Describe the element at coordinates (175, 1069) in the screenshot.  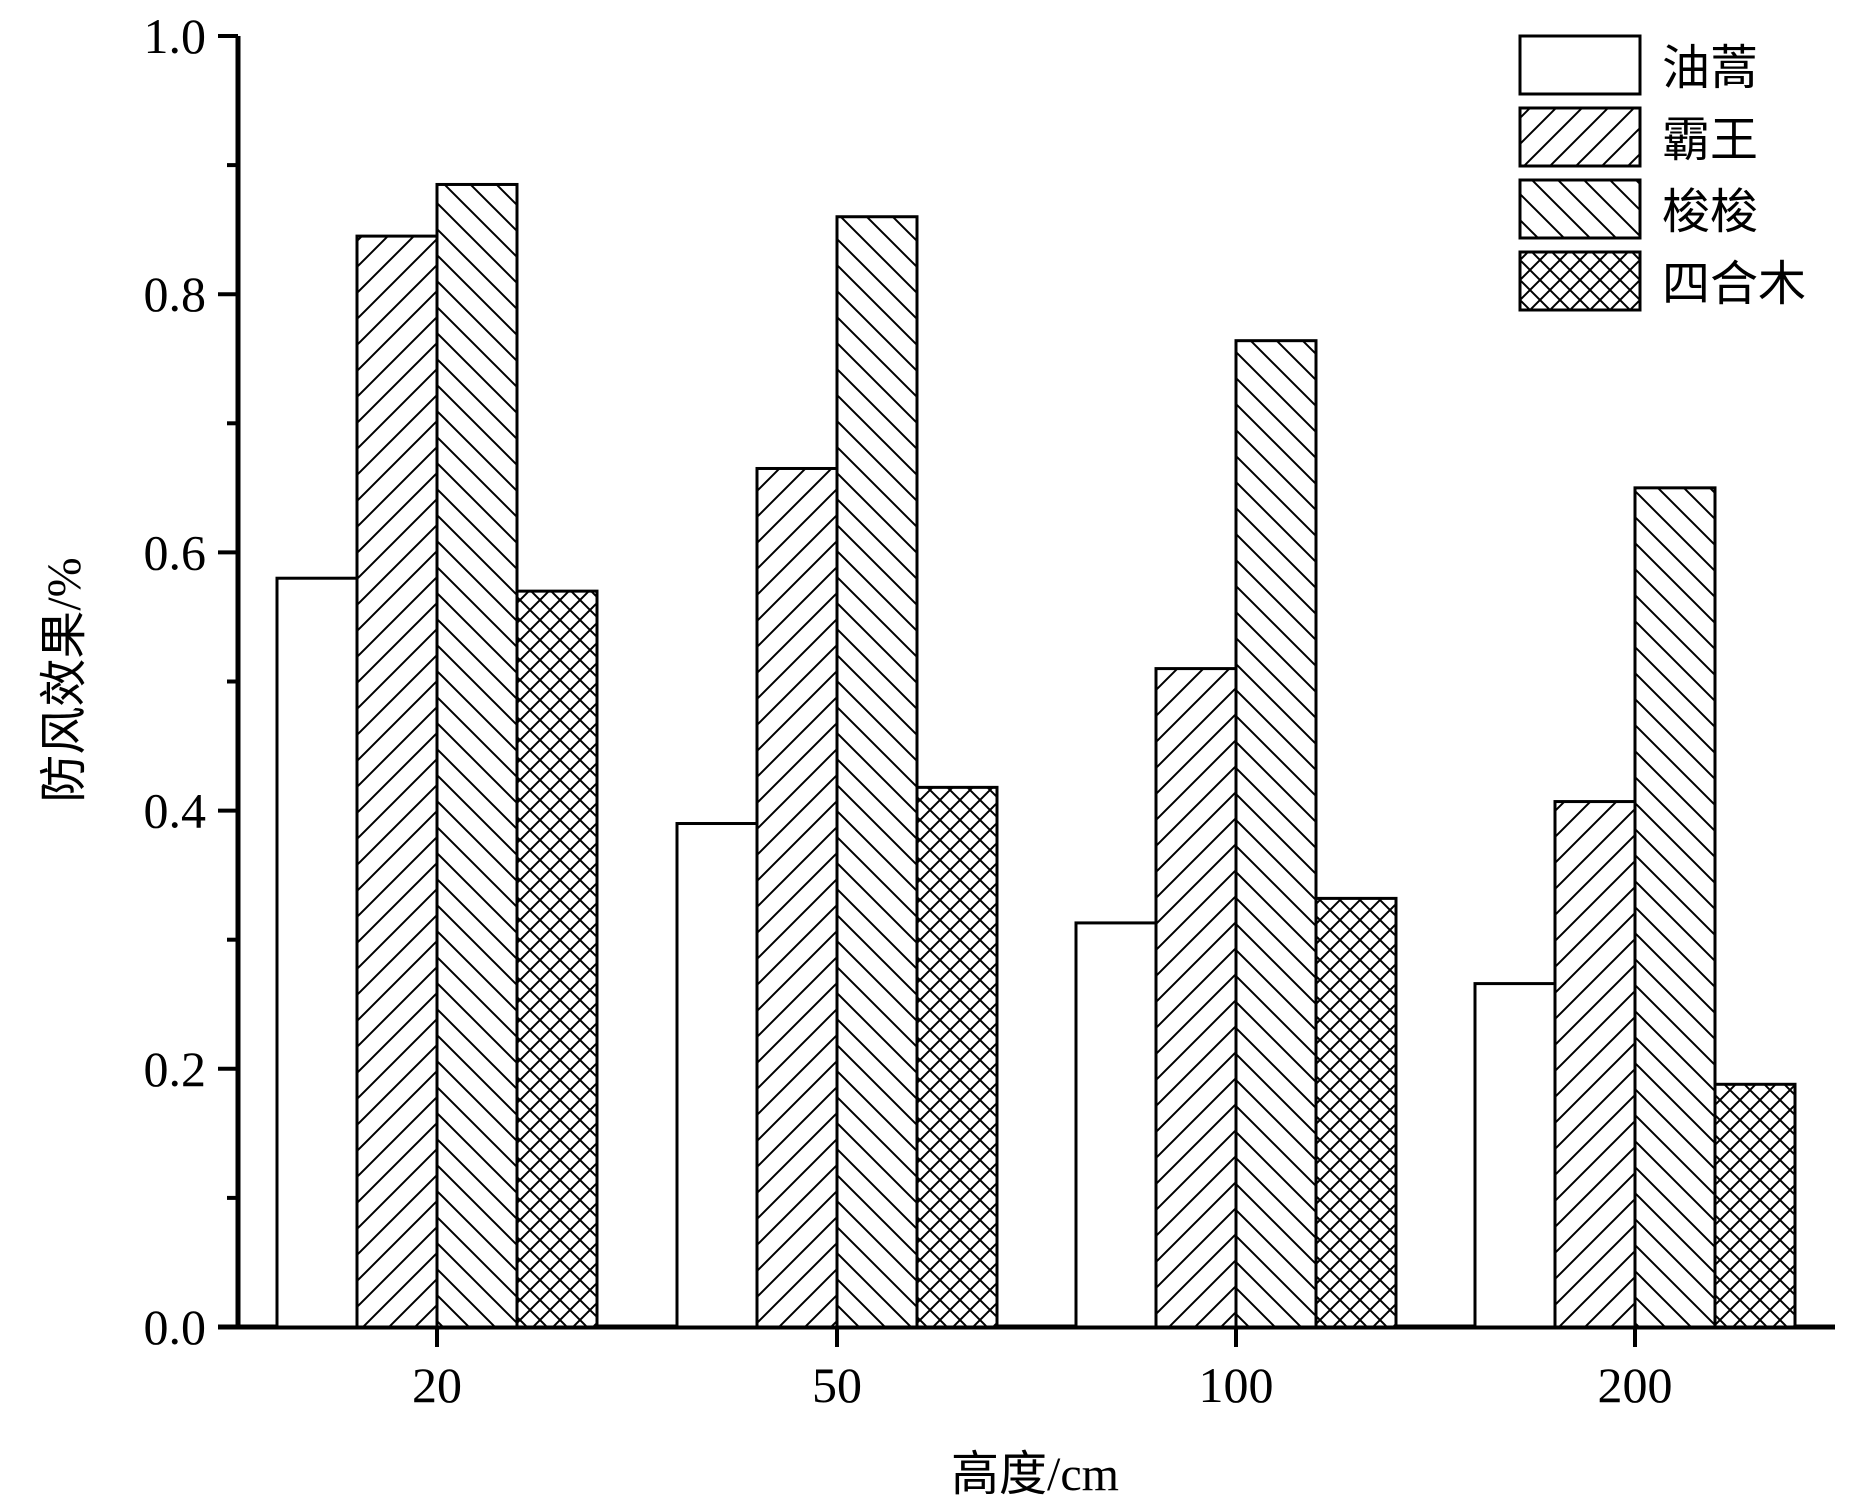
I see `y-tick-label: 0.2` at that location.